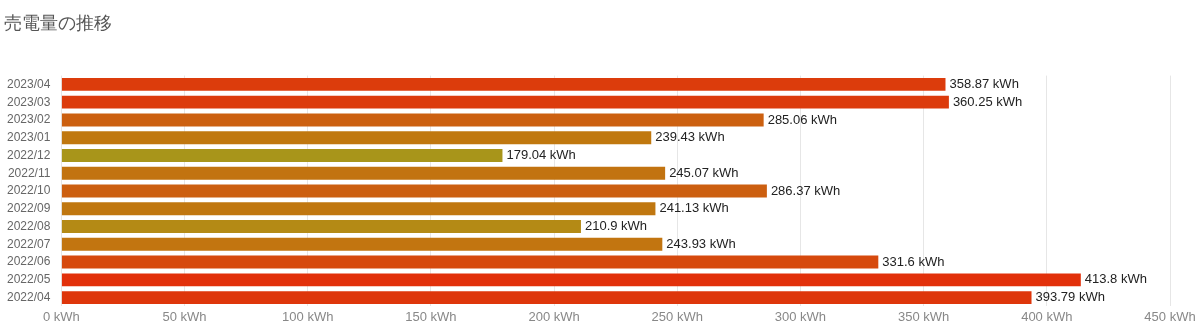  What do you see at coordinates (28, 154) in the screenshot?
I see `y-tick-label: 2022/12` at bounding box center [28, 154].